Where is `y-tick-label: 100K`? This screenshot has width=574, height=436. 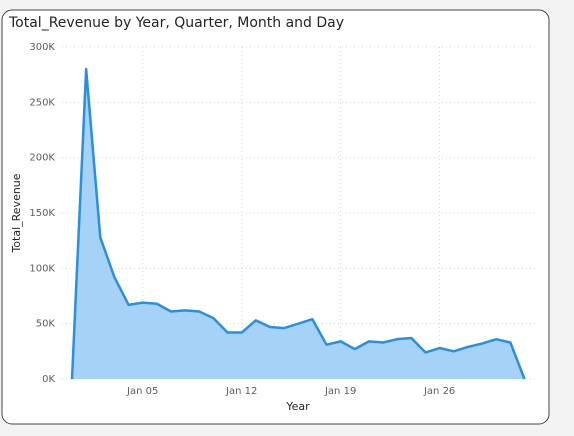 y-tick-label: 100K is located at coordinates (42, 268).